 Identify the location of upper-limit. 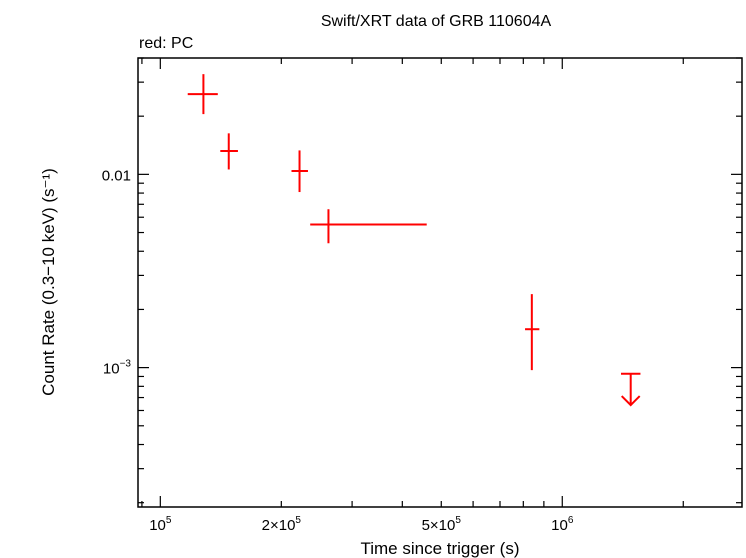
(630, 389).